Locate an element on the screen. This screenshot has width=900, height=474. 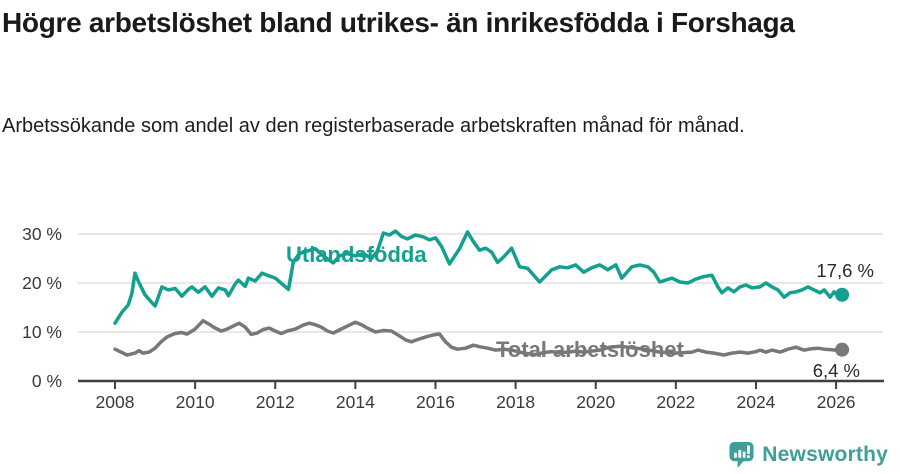
x-axis-tick-label: 2008 is located at coordinates (115, 402).